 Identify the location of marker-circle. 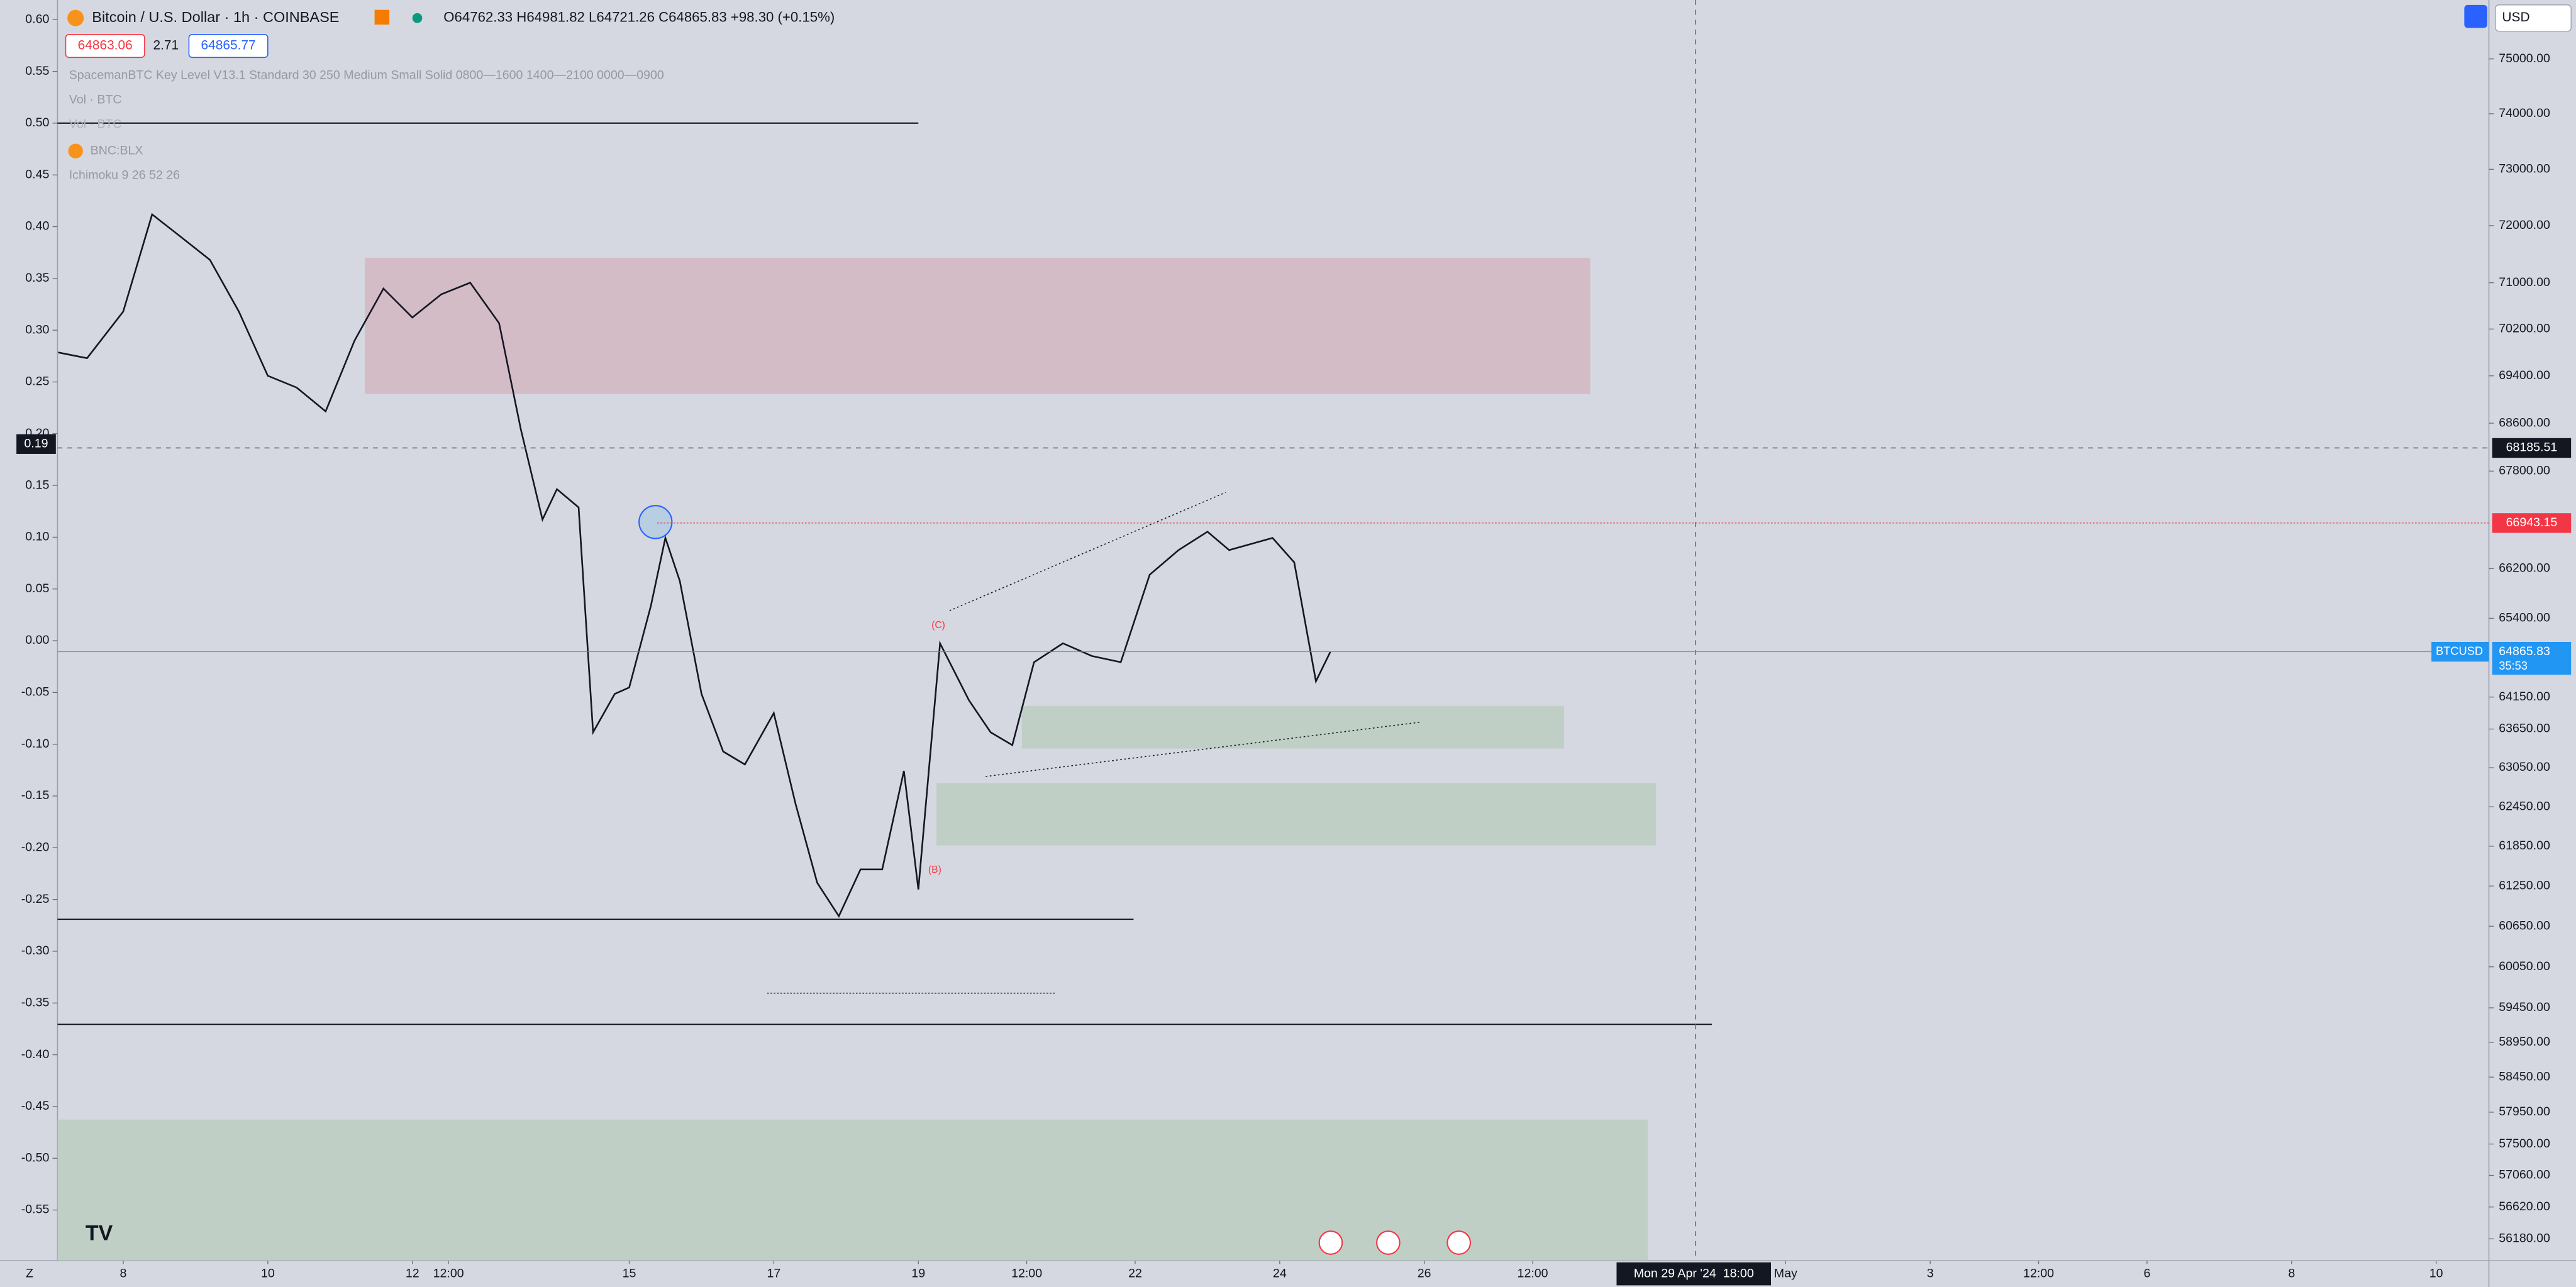
(655, 522).